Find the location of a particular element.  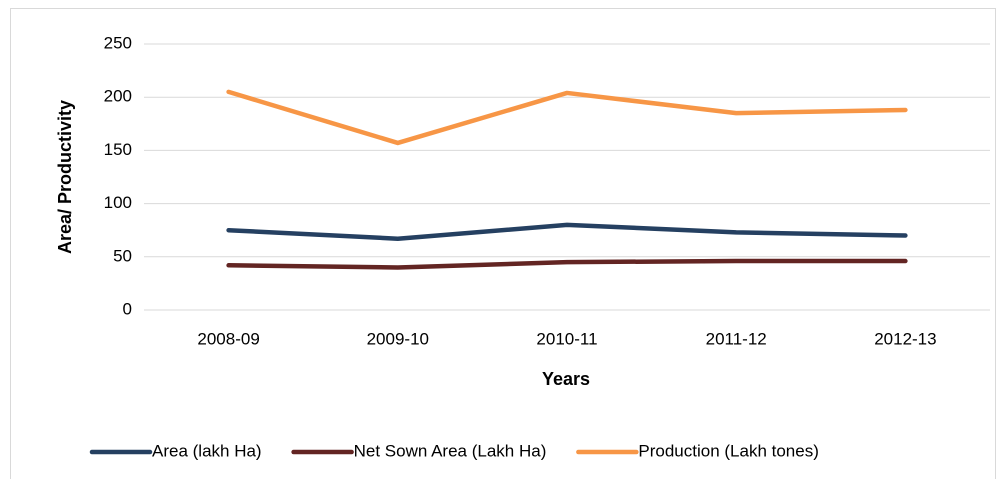

x-tick-label: 2008-09 is located at coordinates (228, 338).